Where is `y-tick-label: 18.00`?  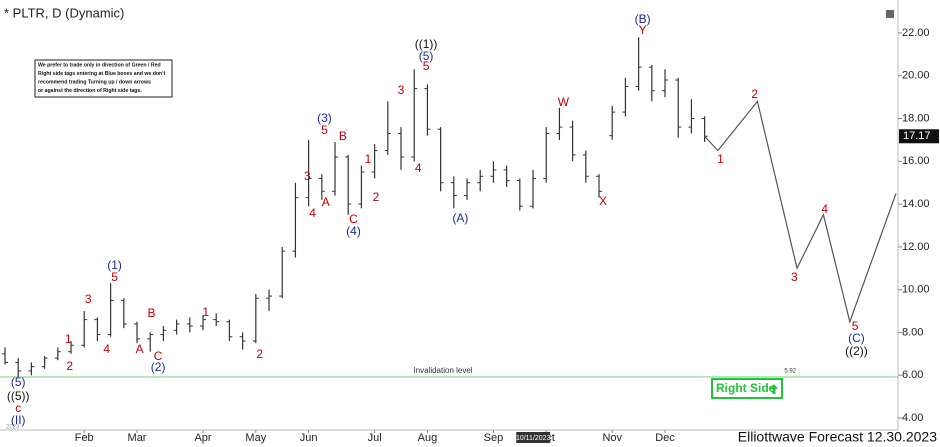
y-tick-label: 18.00 is located at coordinates (916, 118).